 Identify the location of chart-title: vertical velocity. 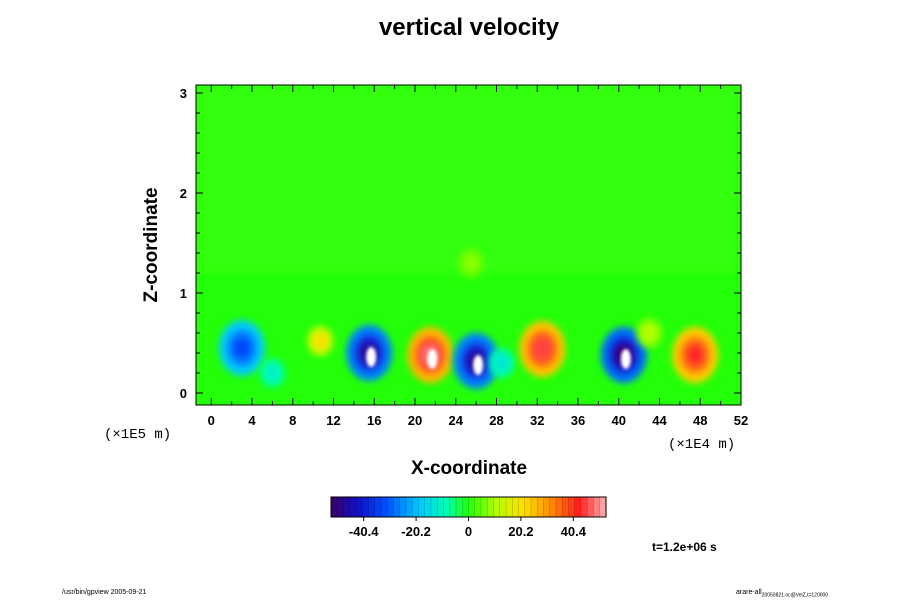
(469, 27).